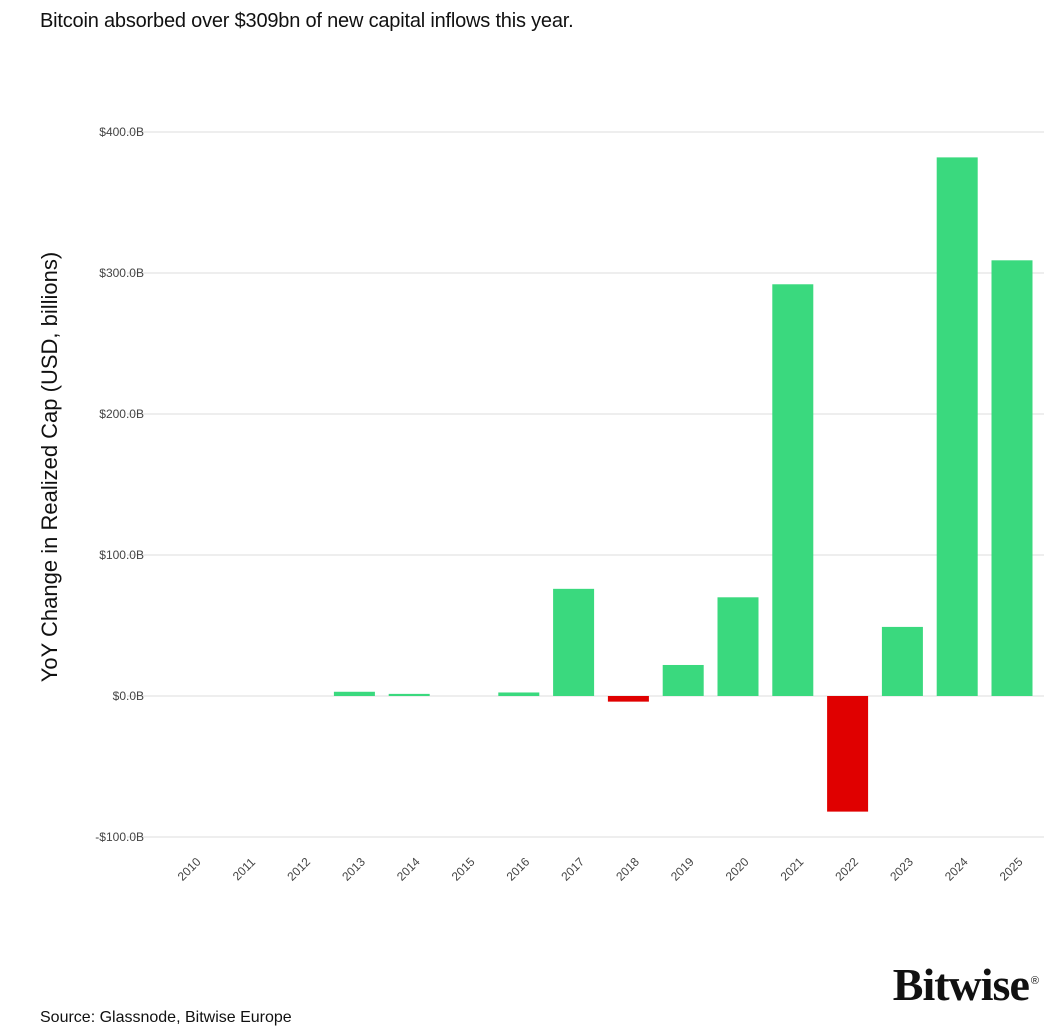 Image resolution: width=1056 pixels, height=1034 pixels. Describe the element at coordinates (1012, 478) in the screenshot. I see `bar-2025` at that location.